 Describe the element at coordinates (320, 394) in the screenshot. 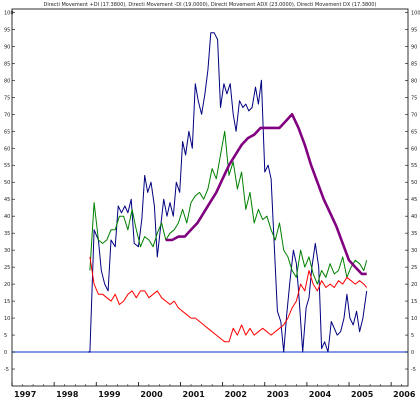

I see `x-tick-label: 2004` at that location.